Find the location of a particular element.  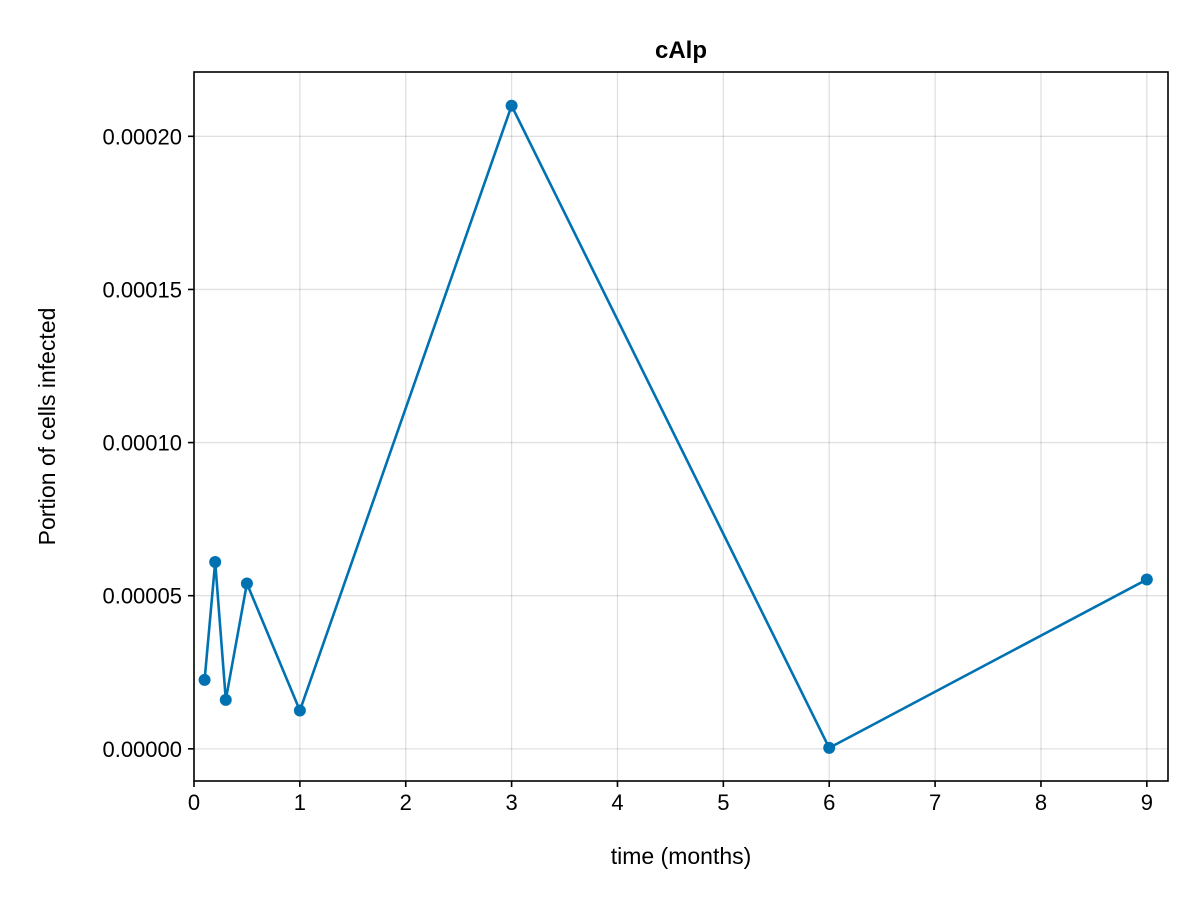

y-tick-label: 0.00005 is located at coordinates (142, 596).